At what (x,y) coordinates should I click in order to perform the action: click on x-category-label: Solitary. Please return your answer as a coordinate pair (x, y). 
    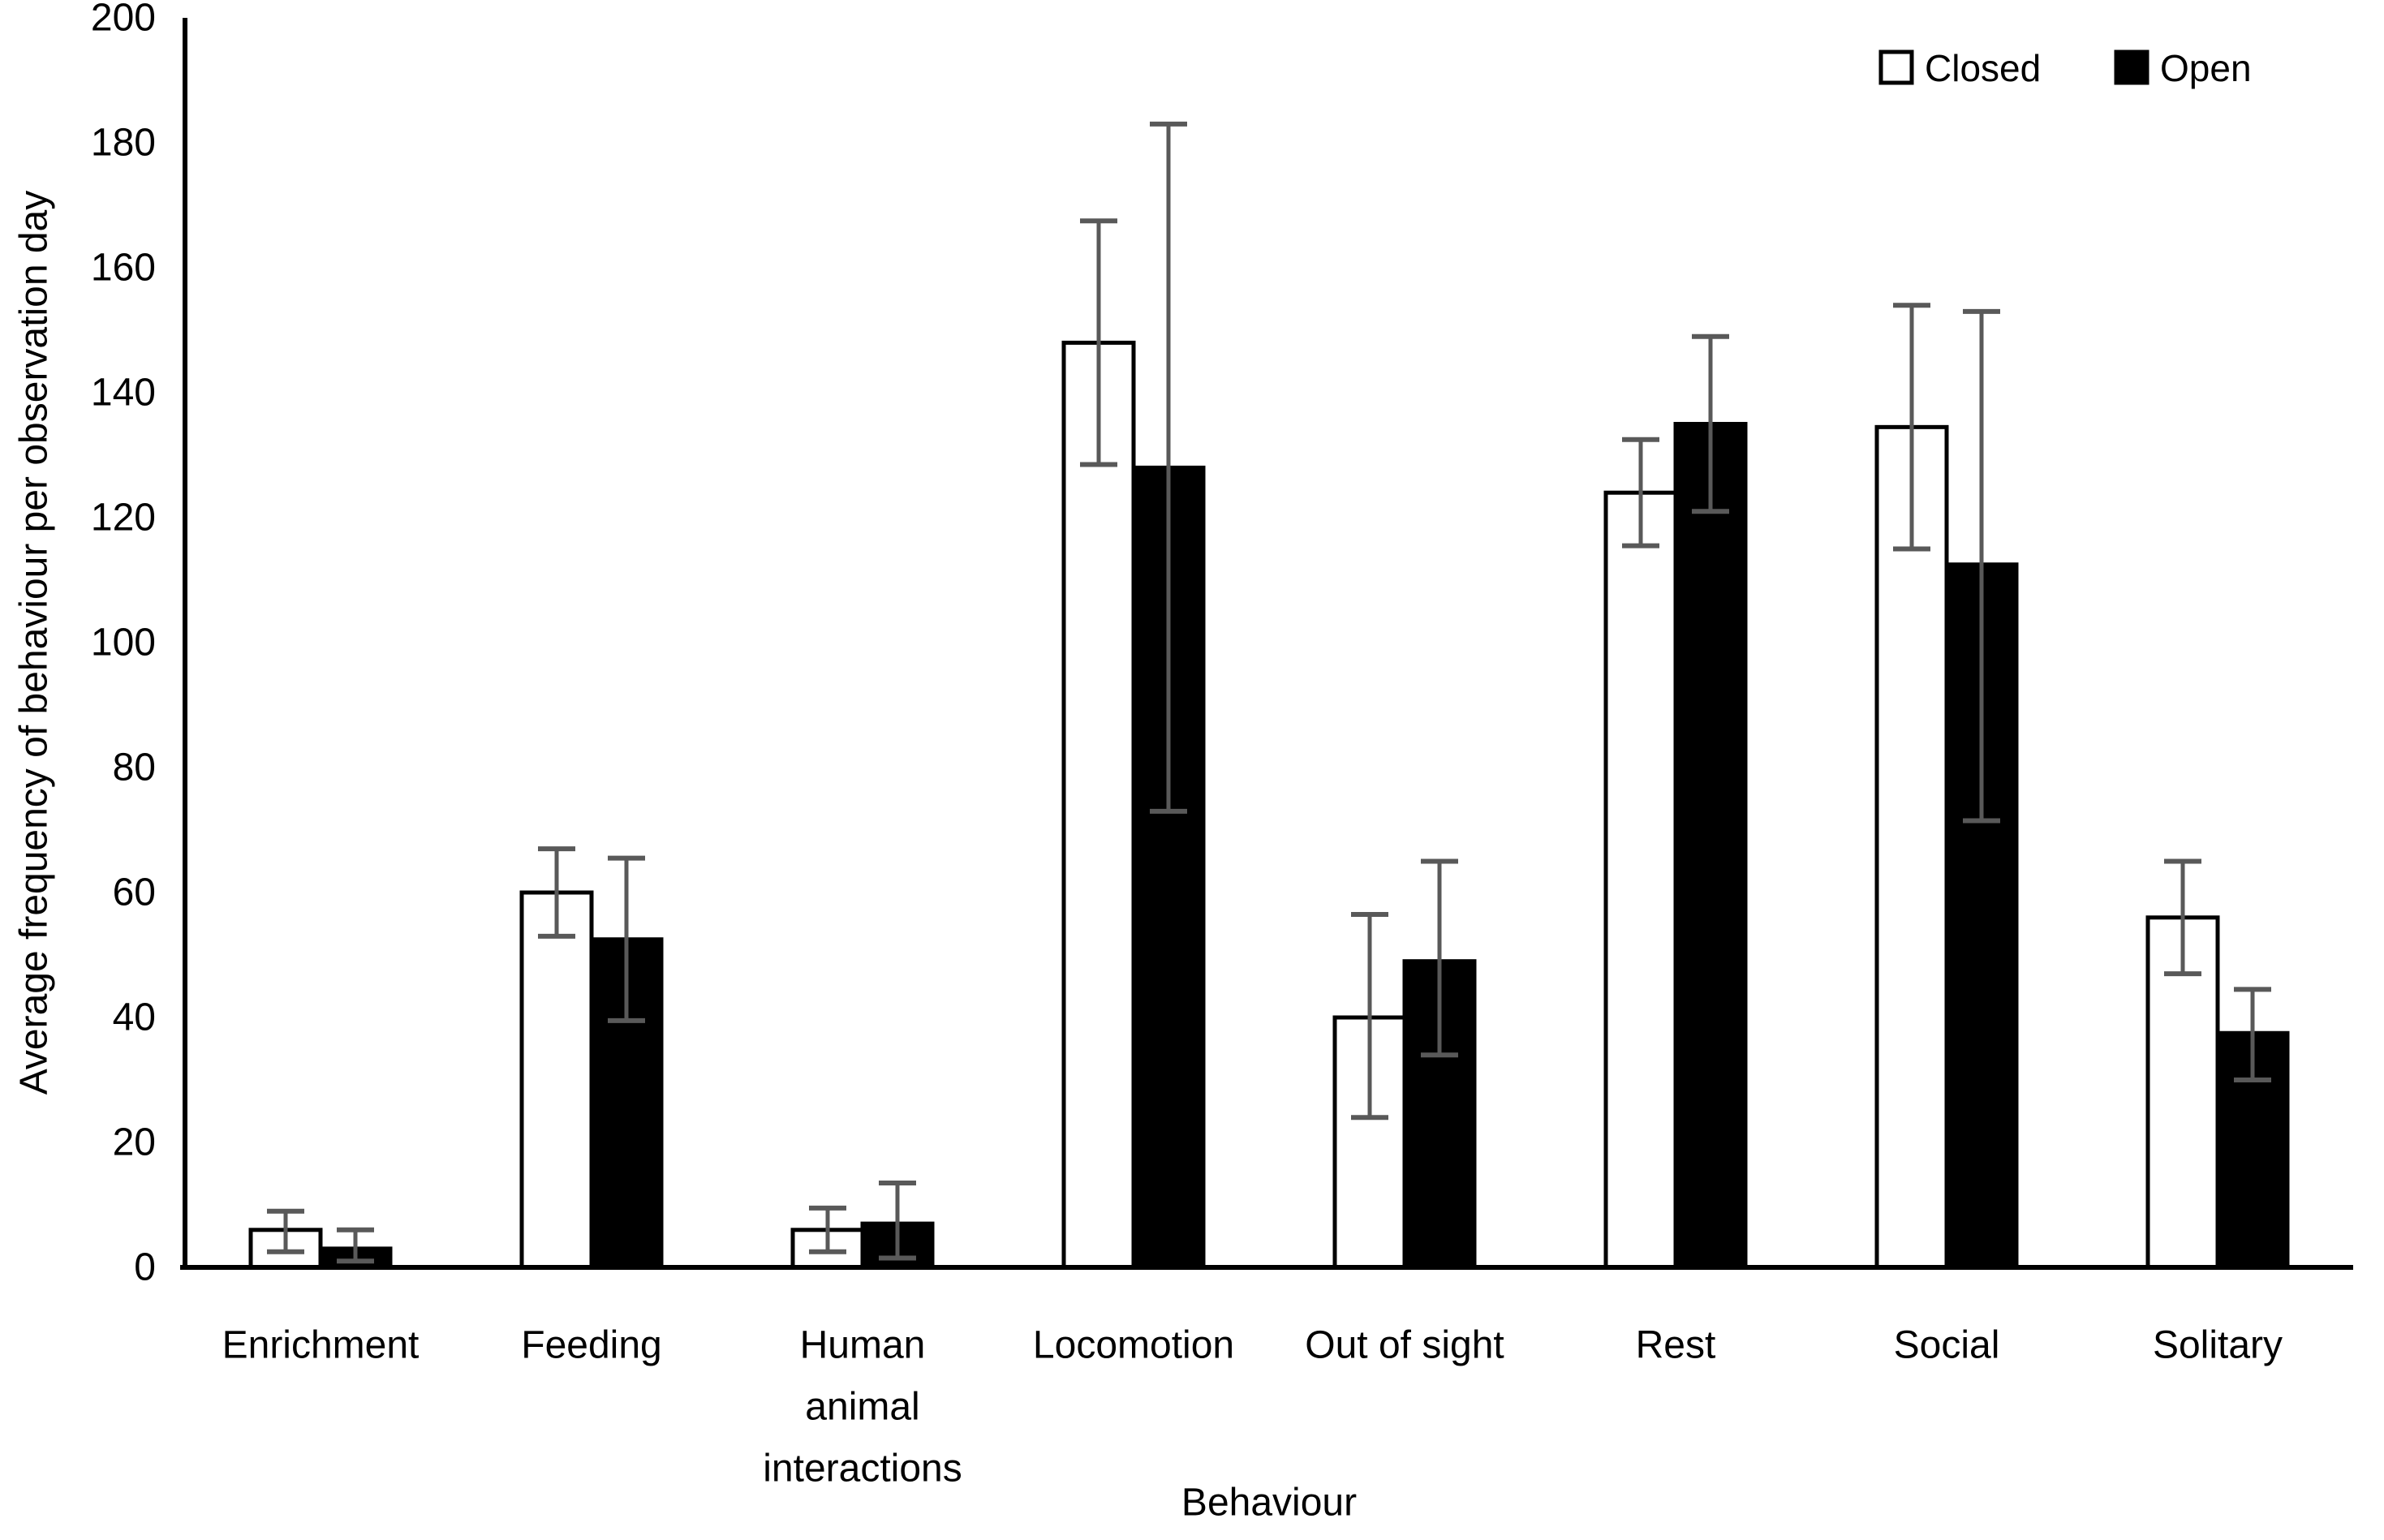
    Looking at the image, I should click on (2218, 1345).